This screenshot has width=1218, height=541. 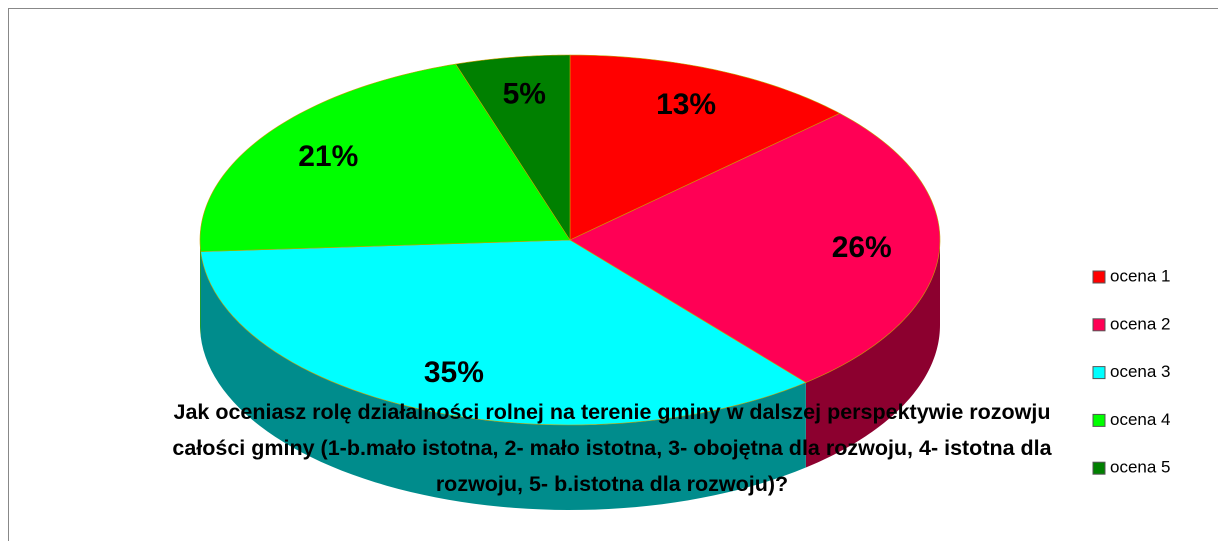 What do you see at coordinates (454, 372) in the screenshot?
I see `data-label: 35%` at bounding box center [454, 372].